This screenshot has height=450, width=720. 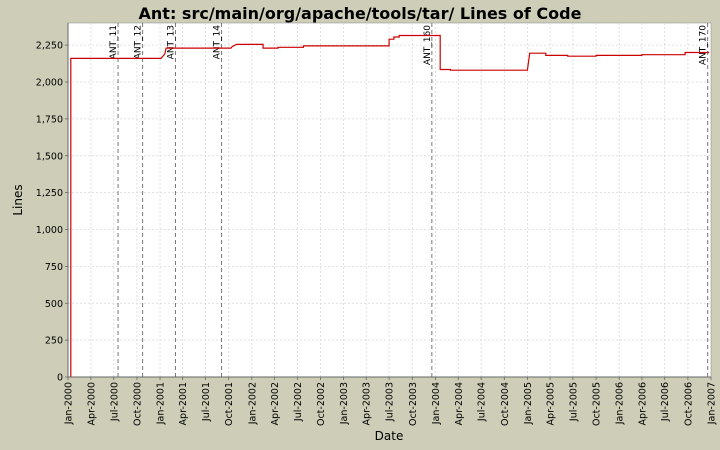 I want to click on y-tick-label: 750, so click(x=54, y=267).